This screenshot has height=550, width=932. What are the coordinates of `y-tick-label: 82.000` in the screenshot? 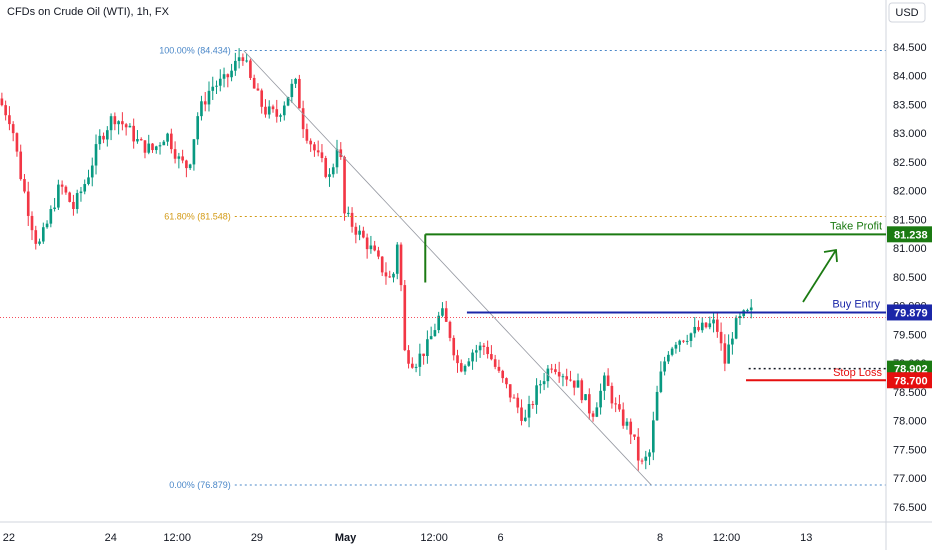 It's located at (910, 192).